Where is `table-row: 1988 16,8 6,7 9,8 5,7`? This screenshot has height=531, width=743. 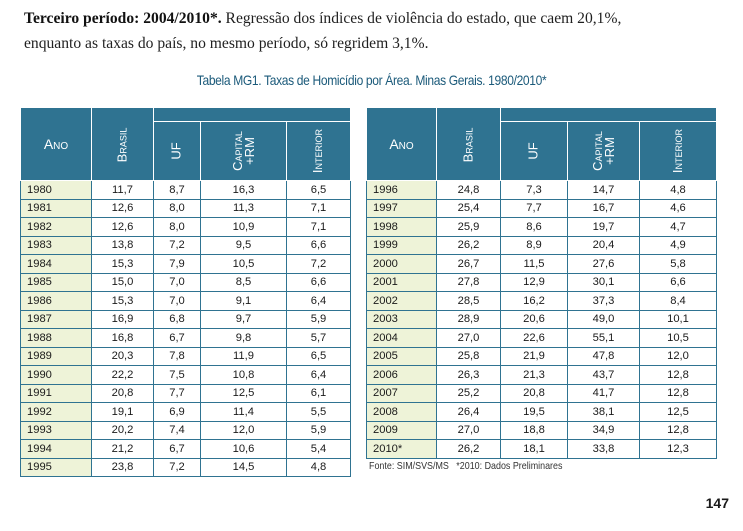 table-row: 1988 16,8 6,7 9,8 5,7 is located at coordinates (185, 338).